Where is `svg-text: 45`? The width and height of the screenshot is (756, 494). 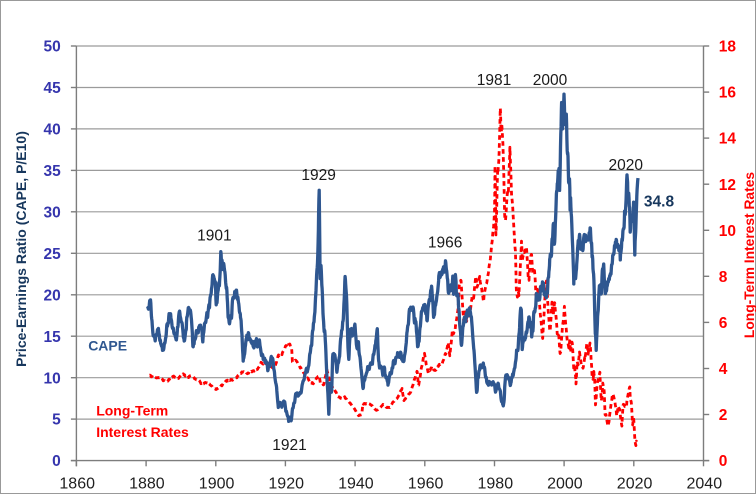 svg-text: 45 is located at coordinates (53, 88).